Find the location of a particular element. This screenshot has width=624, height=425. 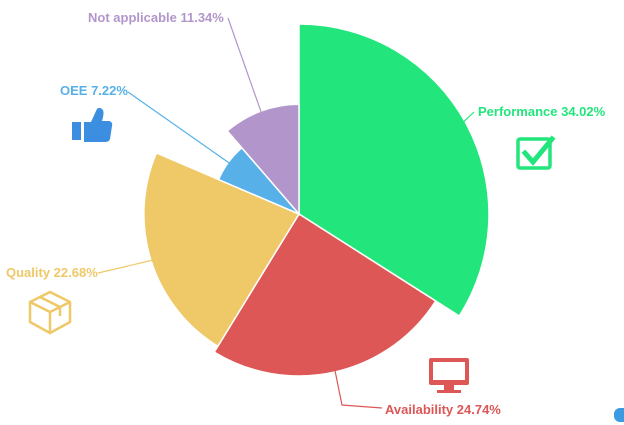

slice-label-performance: Performance 34.02% is located at coordinates (542, 111).